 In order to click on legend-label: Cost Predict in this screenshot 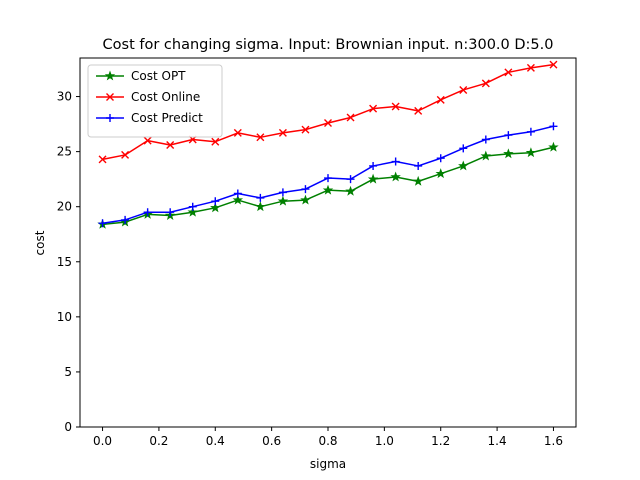, I will do `click(167, 118)`.